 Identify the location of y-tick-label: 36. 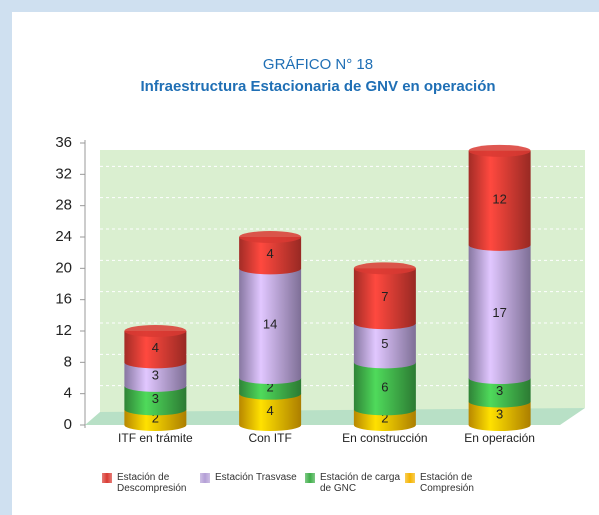
(63, 142).